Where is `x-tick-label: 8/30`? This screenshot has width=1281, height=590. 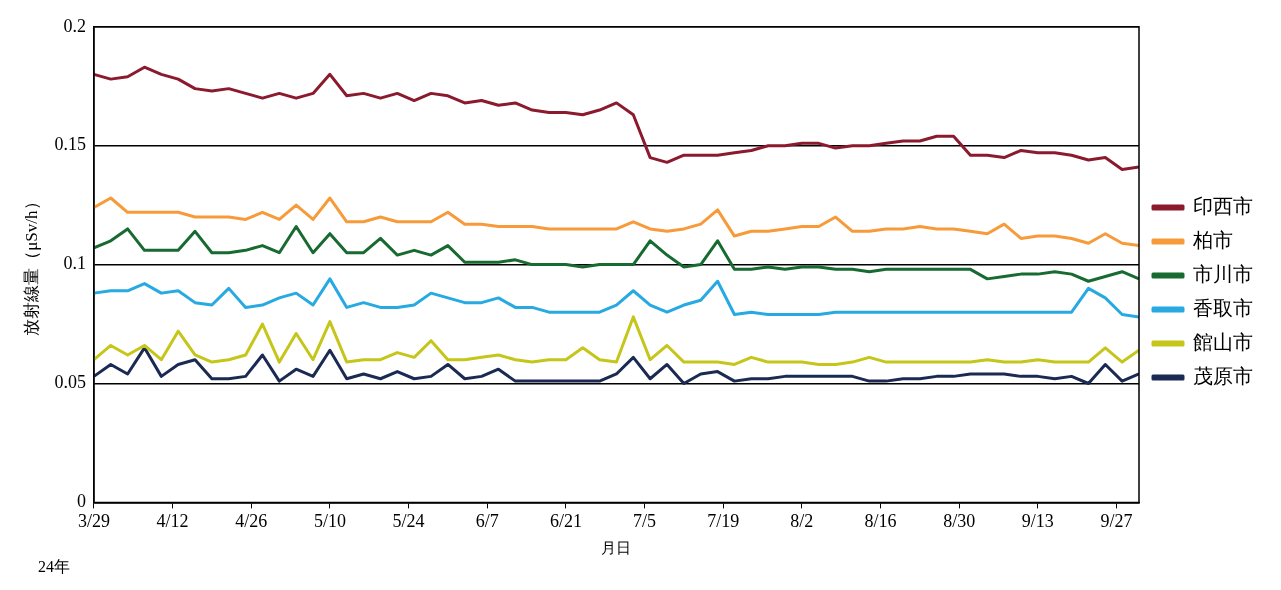 x-tick-label: 8/30 is located at coordinates (959, 520).